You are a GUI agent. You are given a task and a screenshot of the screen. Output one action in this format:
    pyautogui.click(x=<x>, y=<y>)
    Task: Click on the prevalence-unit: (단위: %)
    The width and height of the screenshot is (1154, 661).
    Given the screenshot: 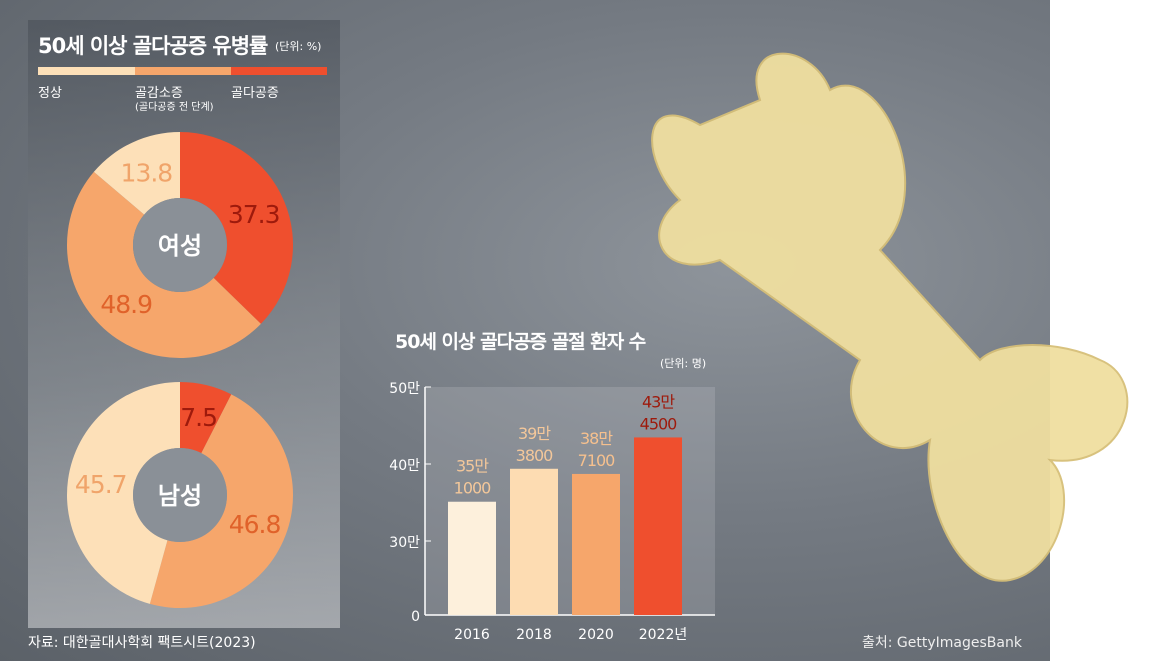 What is the action you would take?
    pyautogui.click(x=298, y=46)
    